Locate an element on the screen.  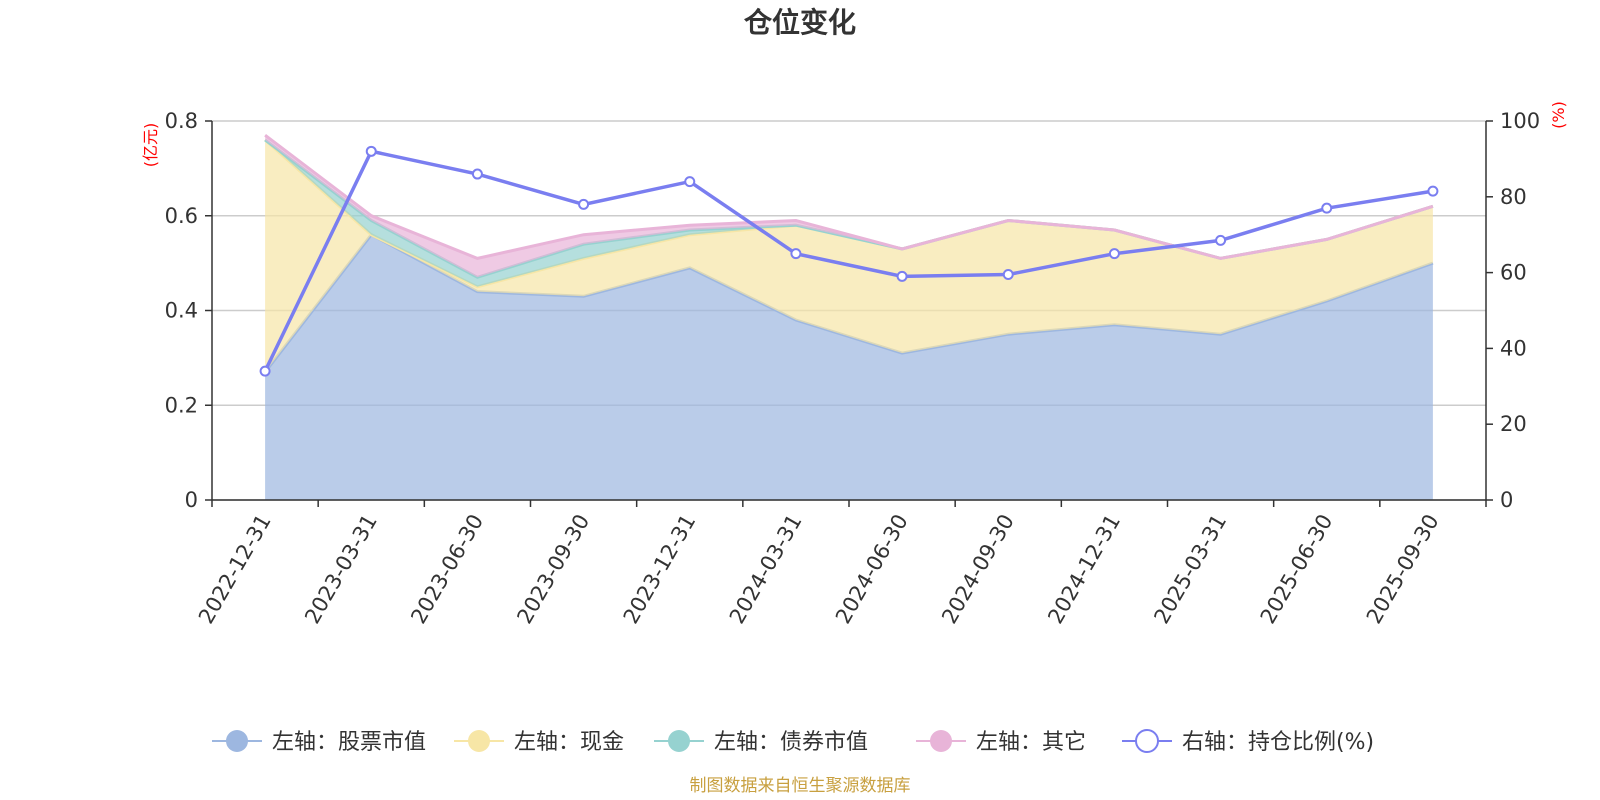
legend-item-1: 左轴：现金 is located at coordinates (539, 742).